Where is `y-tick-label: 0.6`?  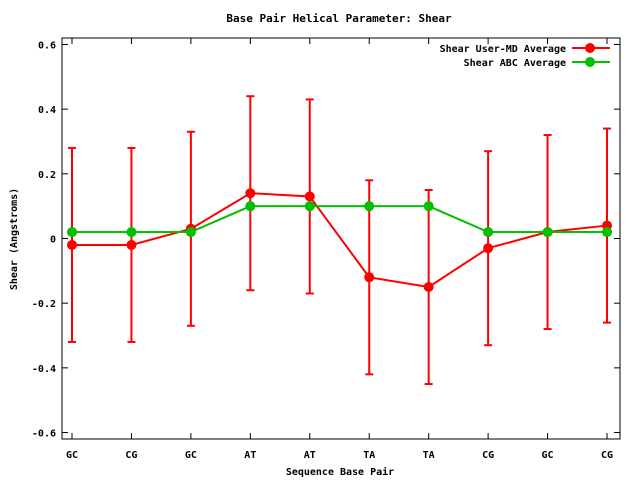
y-tick-label: 0.6 is located at coordinates (47, 45).